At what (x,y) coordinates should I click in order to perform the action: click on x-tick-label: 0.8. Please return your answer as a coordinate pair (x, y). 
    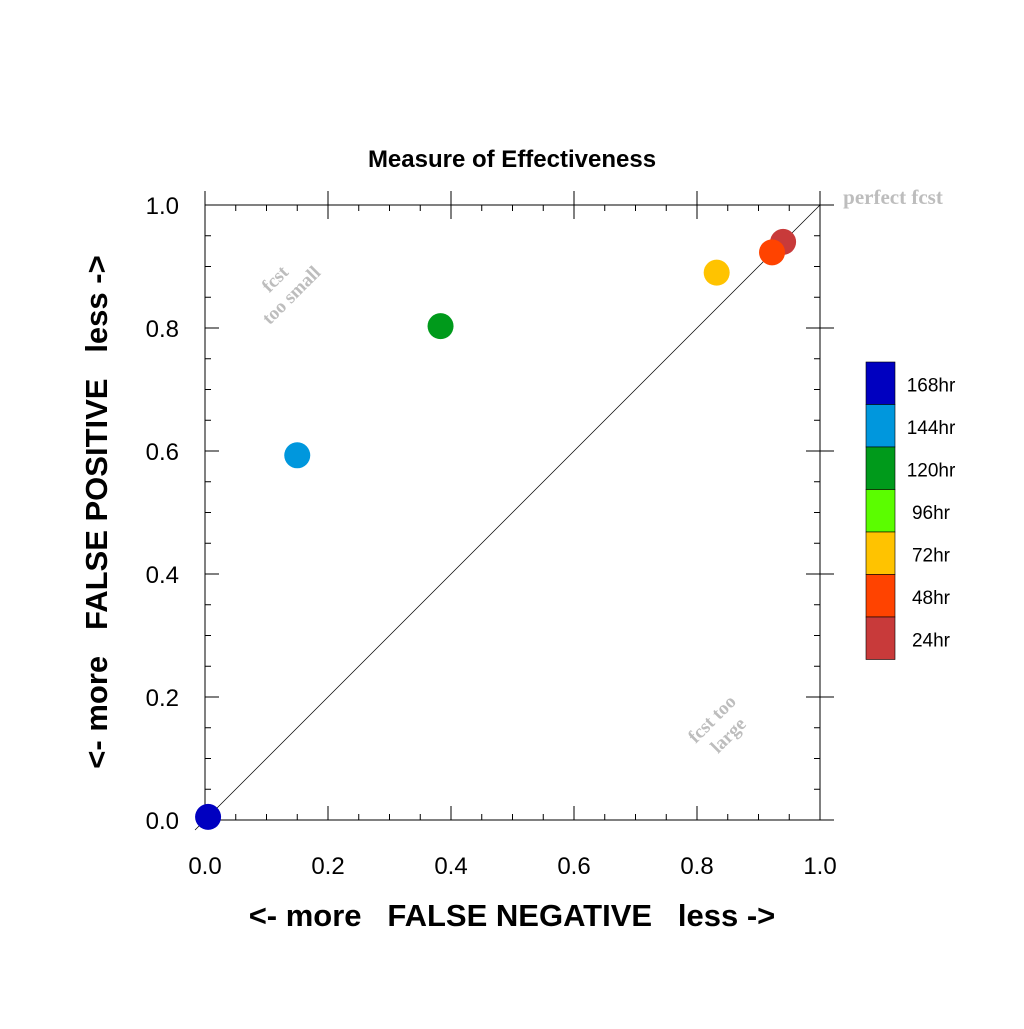
    Looking at the image, I should click on (696, 866).